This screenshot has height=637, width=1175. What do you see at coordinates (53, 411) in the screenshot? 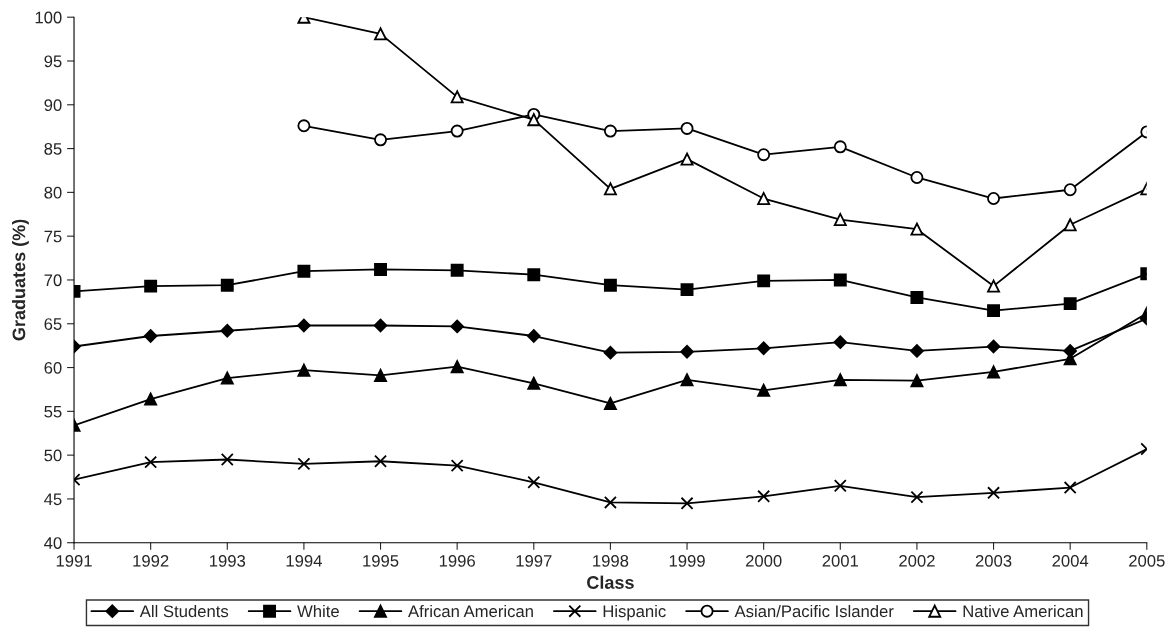
I see `y-tick-label: 55` at bounding box center [53, 411].